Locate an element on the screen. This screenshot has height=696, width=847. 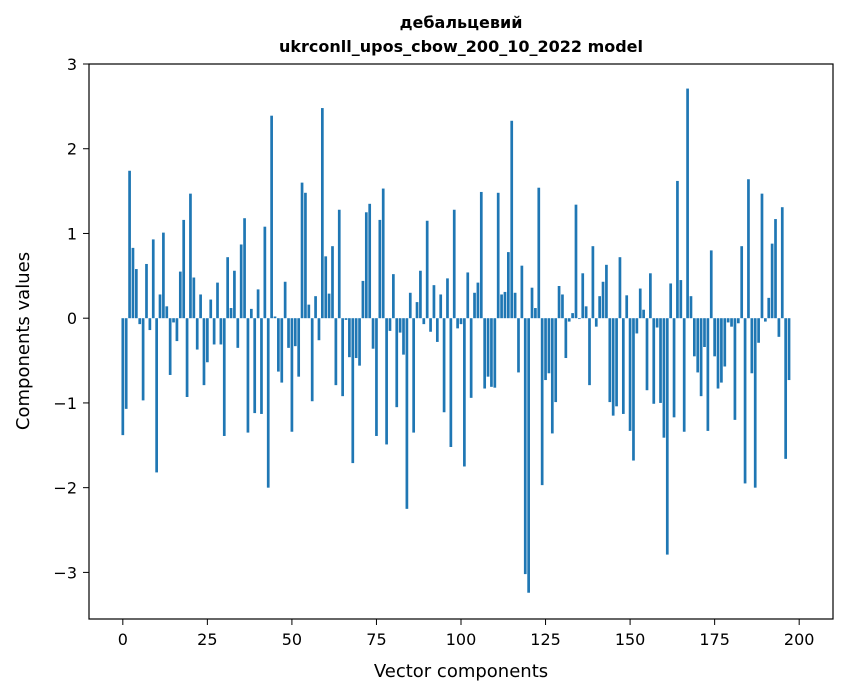
y-tick-label: 1 is located at coordinates (72, 233).